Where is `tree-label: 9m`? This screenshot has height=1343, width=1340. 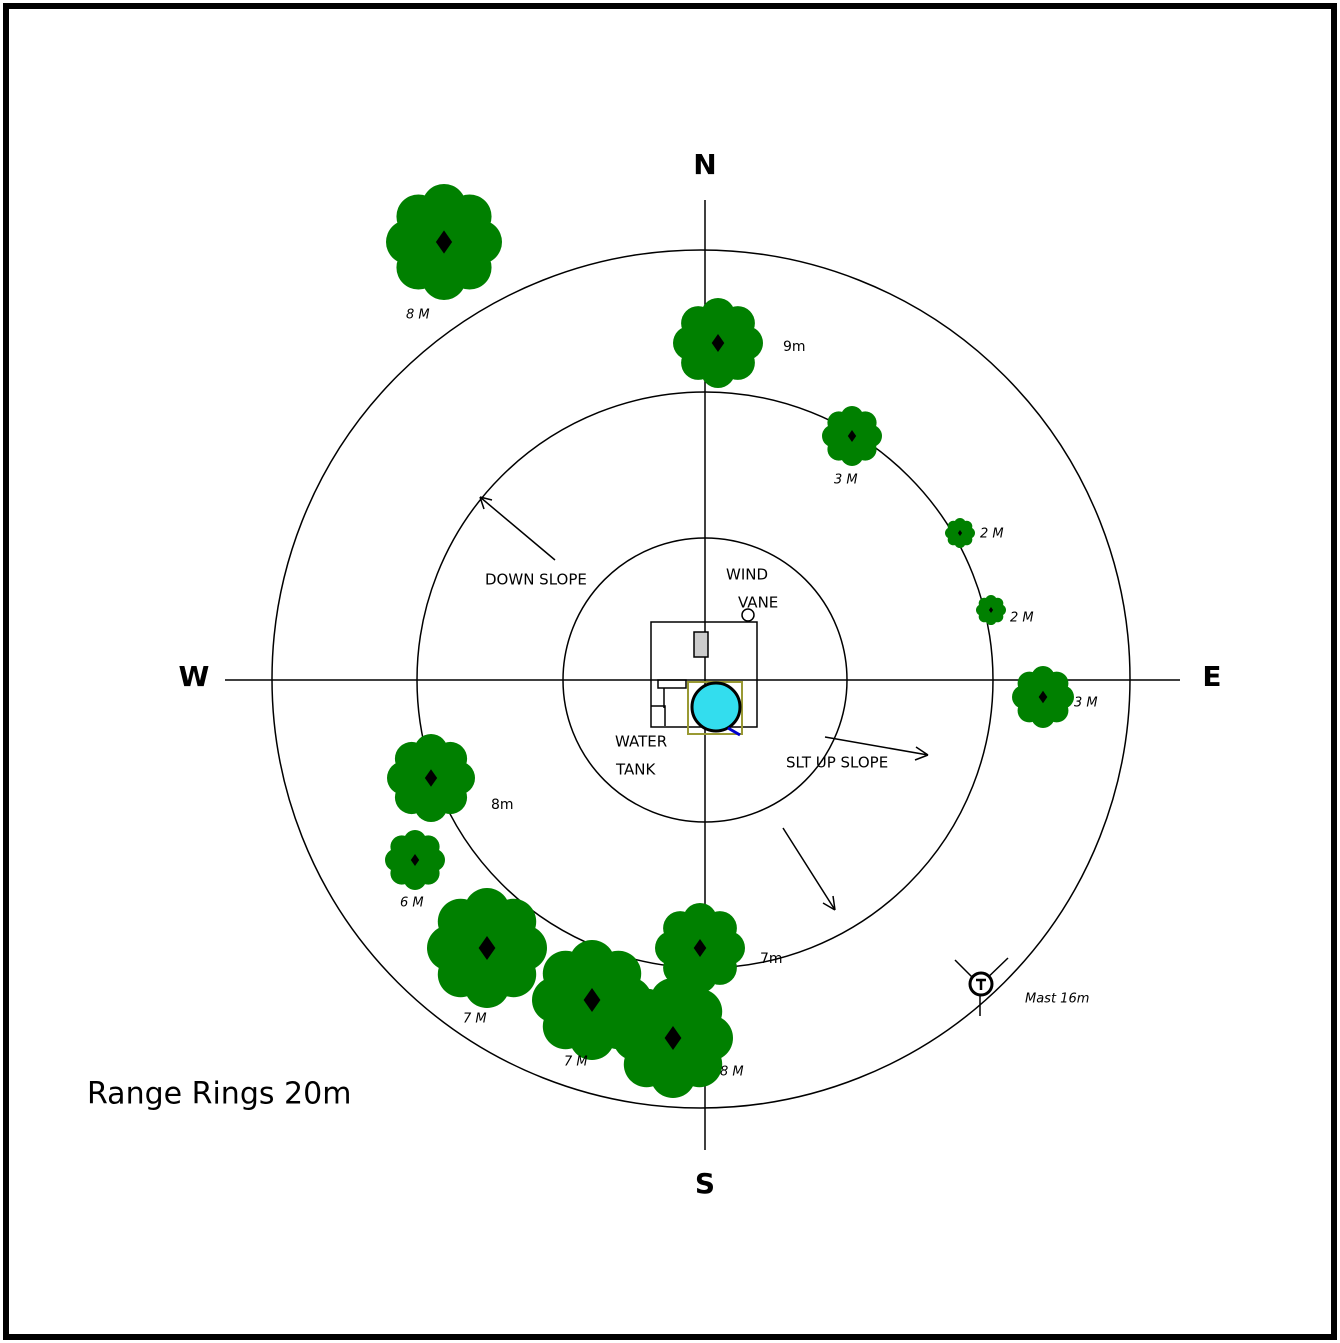 tree-label: 9m is located at coordinates (794, 347).